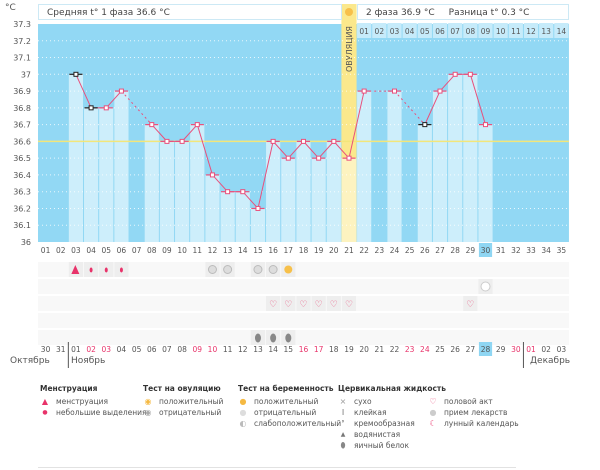 This screenshot has width=600, height=470. I want to click on date-label: 20, so click(364, 349).